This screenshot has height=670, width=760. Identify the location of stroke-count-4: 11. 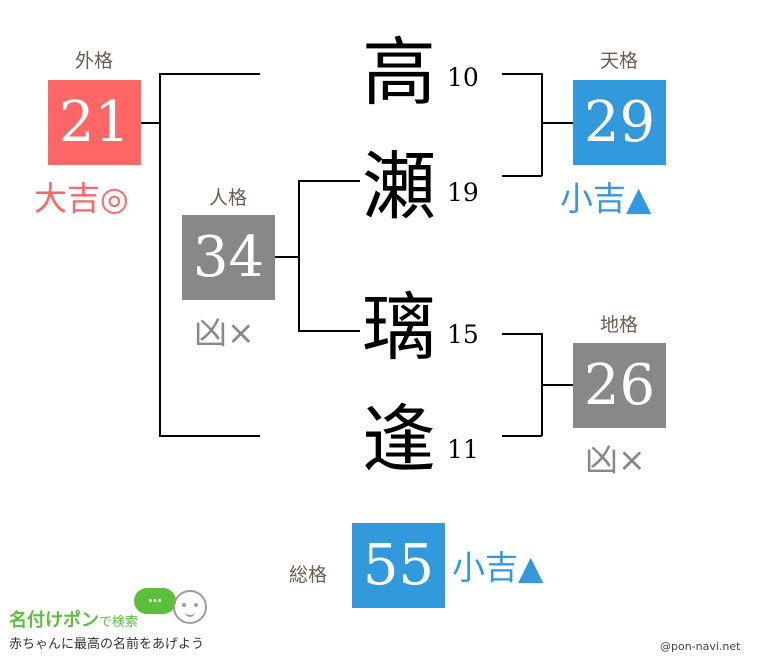
(463, 449).